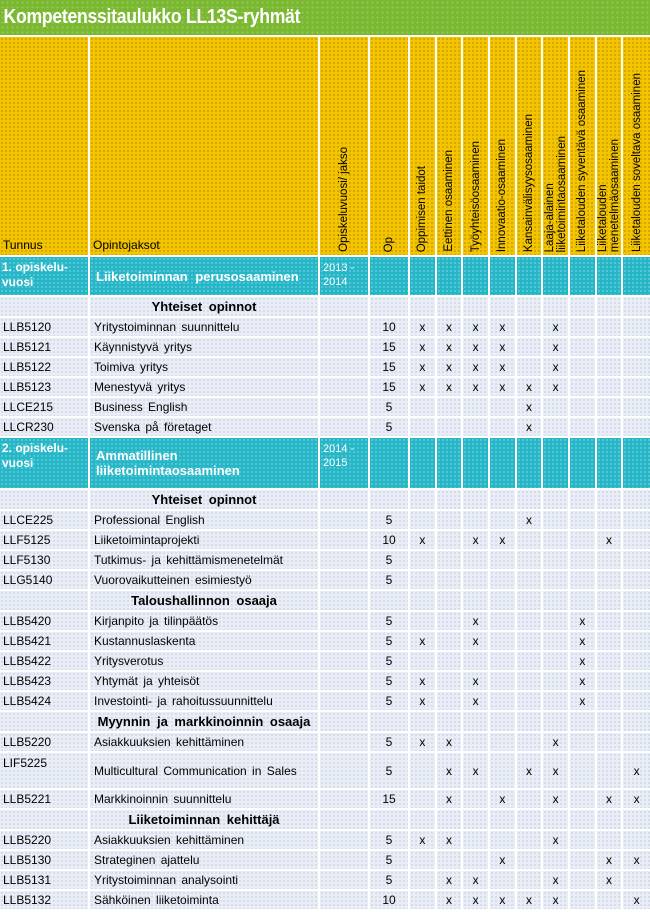 The height and width of the screenshot is (912, 650). Describe the element at coordinates (205, 860) in the screenshot. I see `course-name: Strateginen ajattelu` at that location.